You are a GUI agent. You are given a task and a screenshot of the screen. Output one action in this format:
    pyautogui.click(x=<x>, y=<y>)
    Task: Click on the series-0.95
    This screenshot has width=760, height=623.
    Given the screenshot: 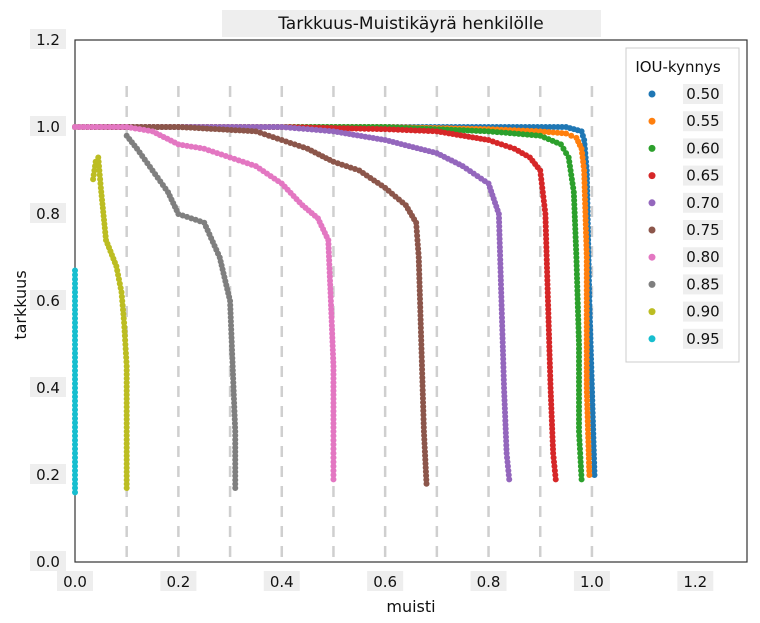 What is the action you would take?
    pyautogui.click(x=75, y=381)
    